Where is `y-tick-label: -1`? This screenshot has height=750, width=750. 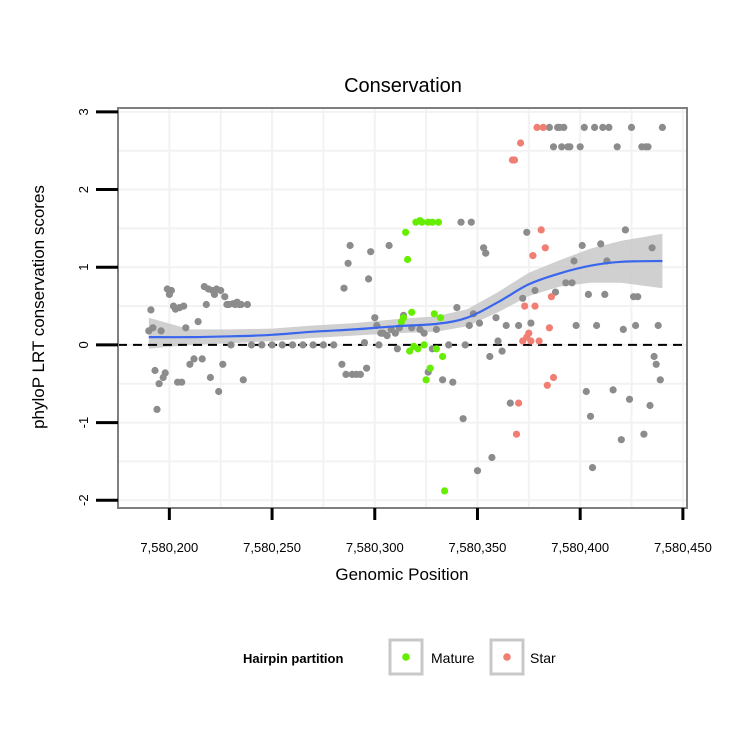
y-tick-label: -1 is located at coordinates (83, 423).